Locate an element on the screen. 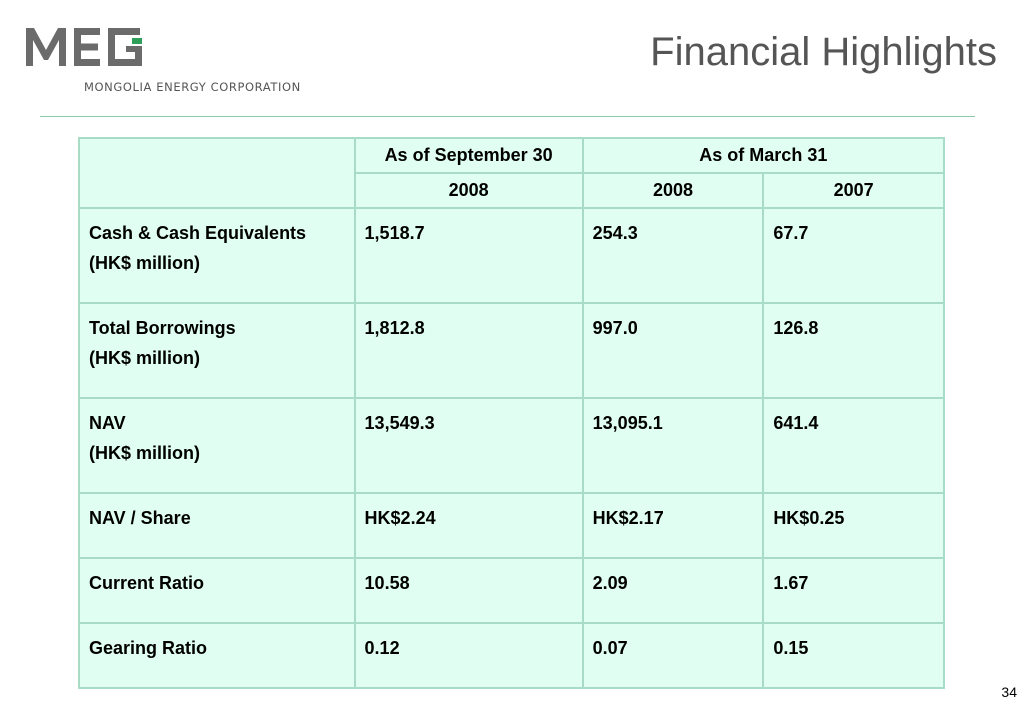 Image resolution: width=1023 pixels, height=708 pixels. table-year-row: 2008 2008 2007 is located at coordinates (512, 190).